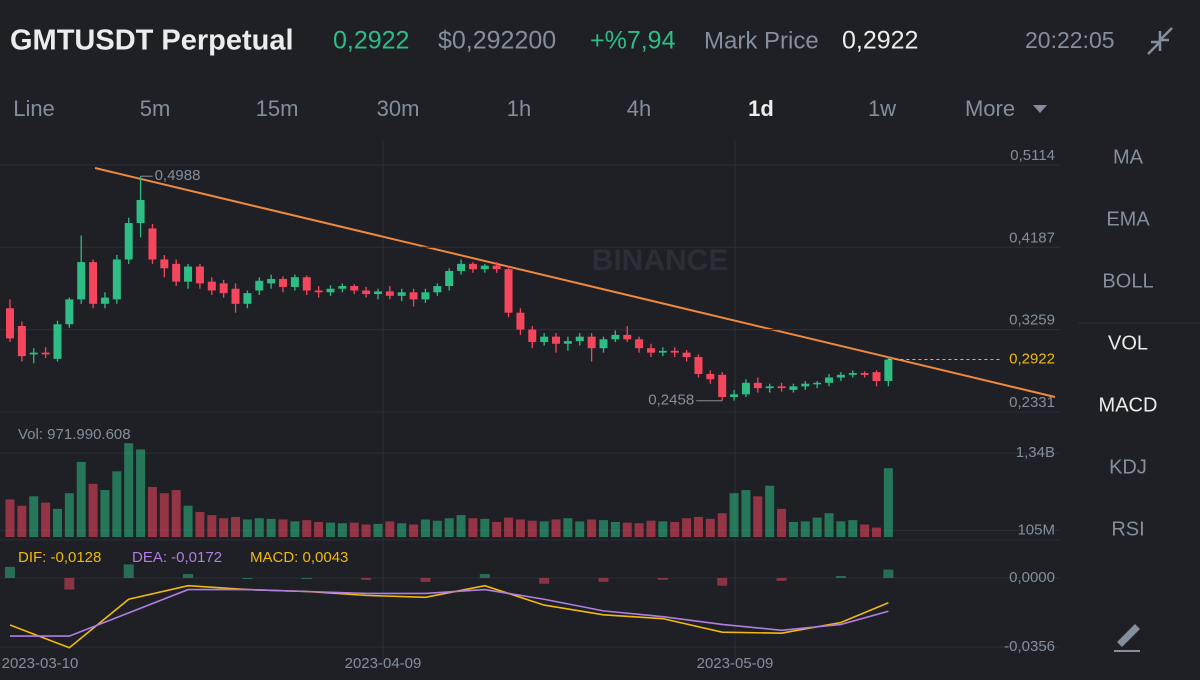 The height and width of the screenshot is (680, 1200). I want to click on interval-tab: Line, so click(34, 108).